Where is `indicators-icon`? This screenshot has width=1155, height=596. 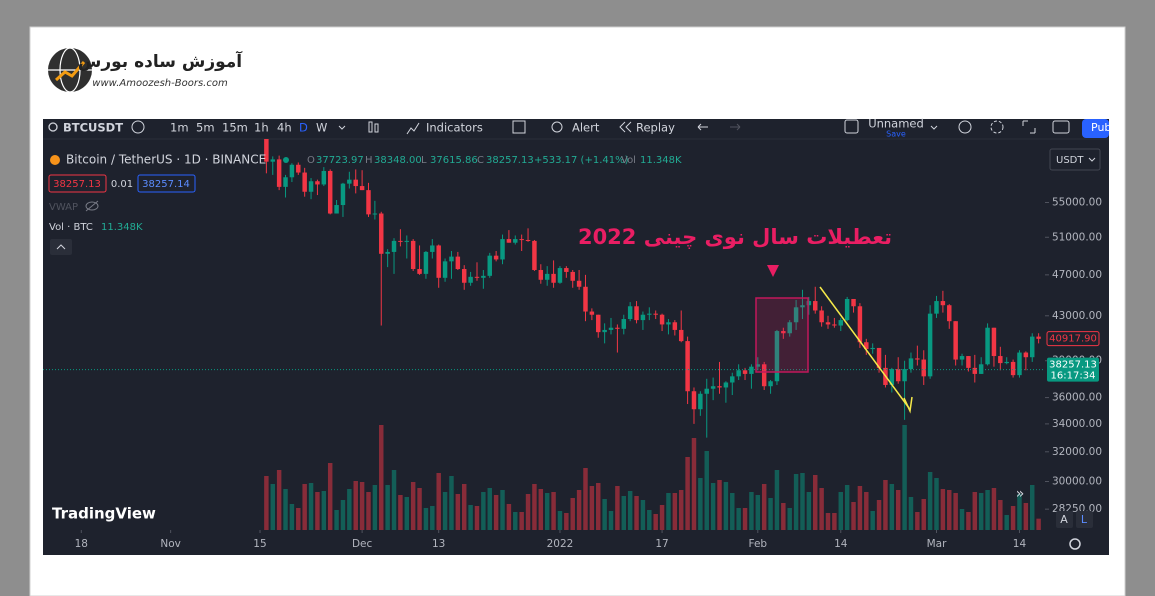 indicators-icon is located at coordinates (413, 128).